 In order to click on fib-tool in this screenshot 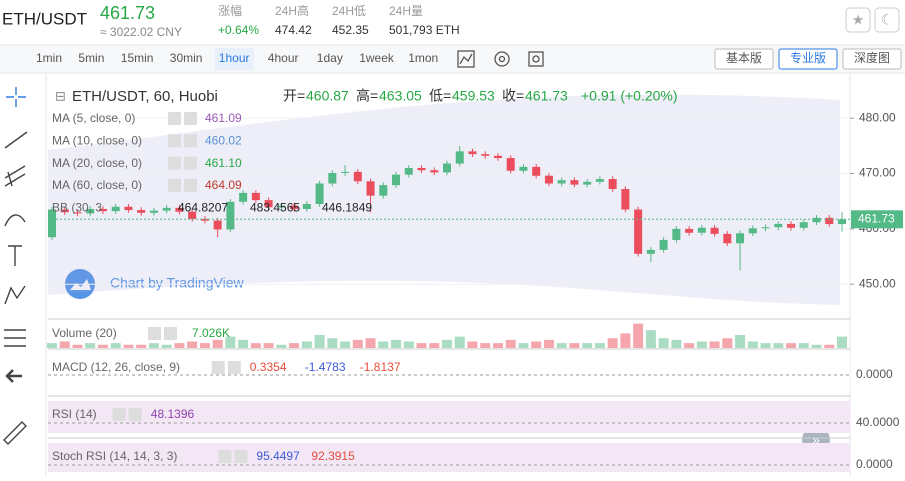, I will do `click(15, 176)`.